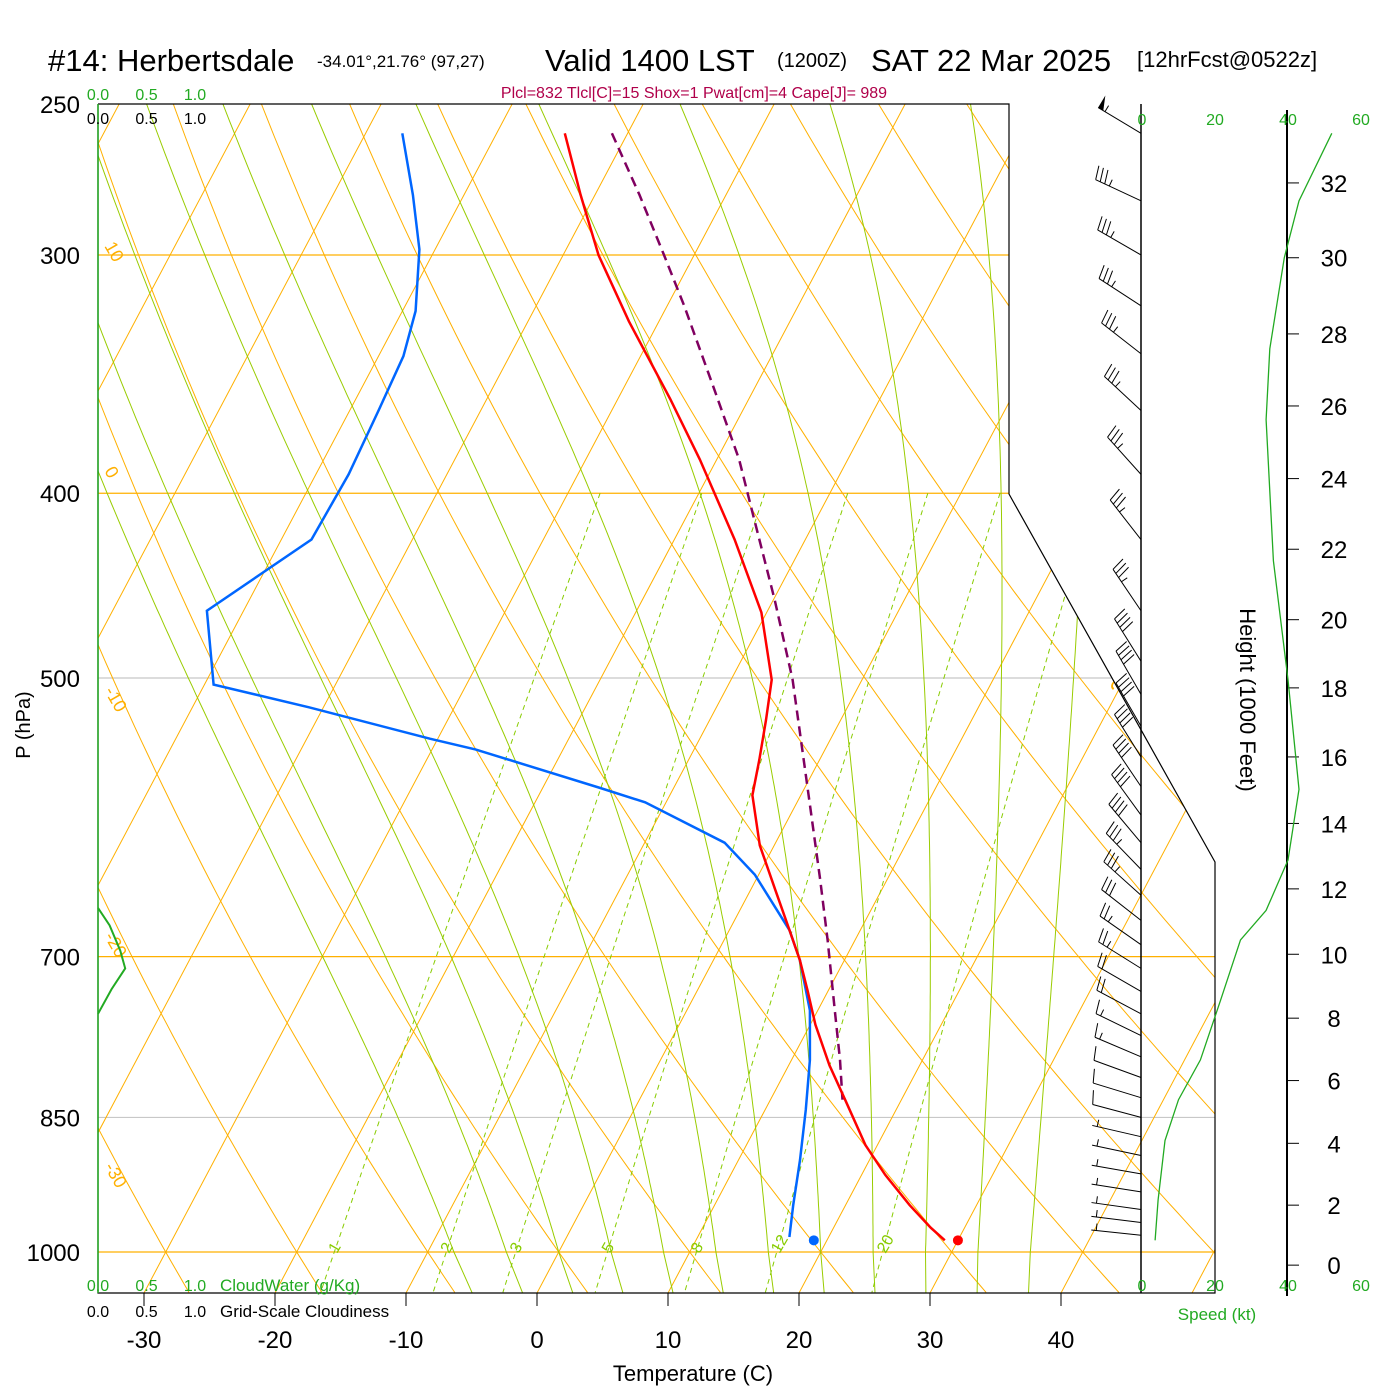 The width and height of the screenshot is (1400, 1400). What do you see at coordinates (1334, 480) in the screenshot?
I see `height-tick-label: 24` at bounding box center [1334, 480].